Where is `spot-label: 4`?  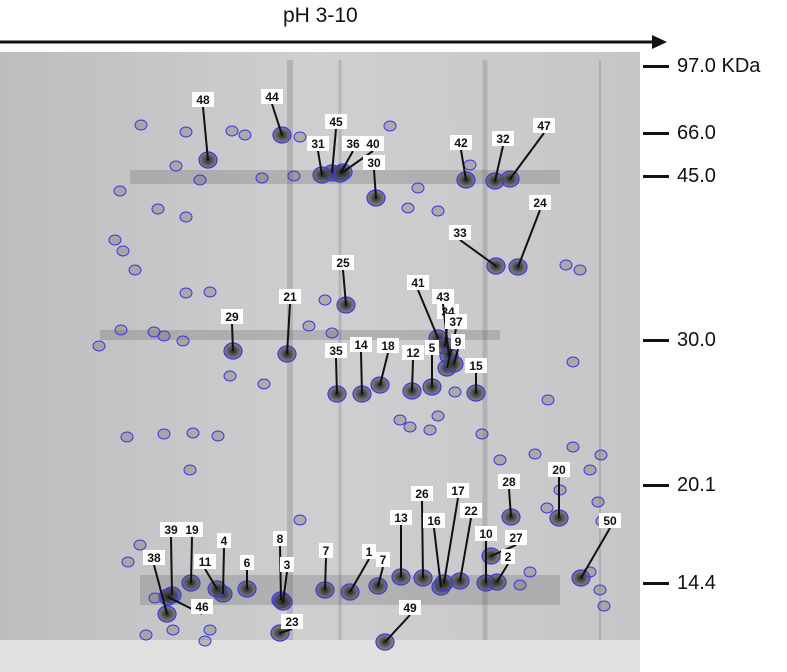 spot-label: 4 is located at coordinates (224, 541).